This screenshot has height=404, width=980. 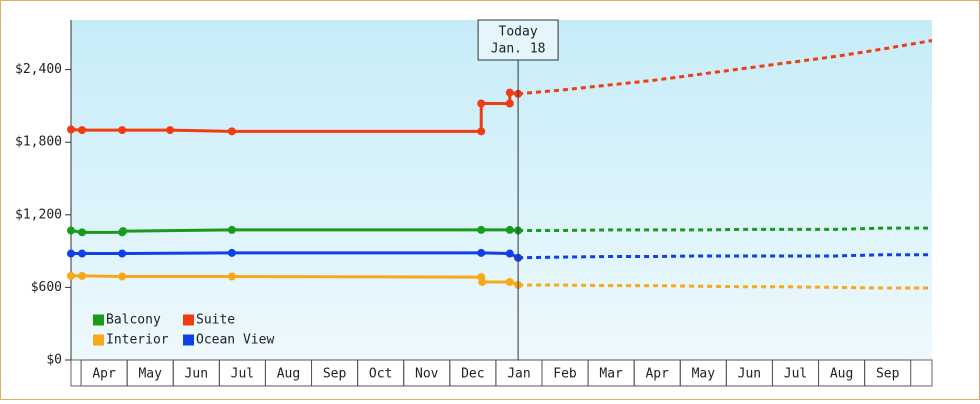 I want to click on x-tick-label: Dec, so click(x=472, y=374).